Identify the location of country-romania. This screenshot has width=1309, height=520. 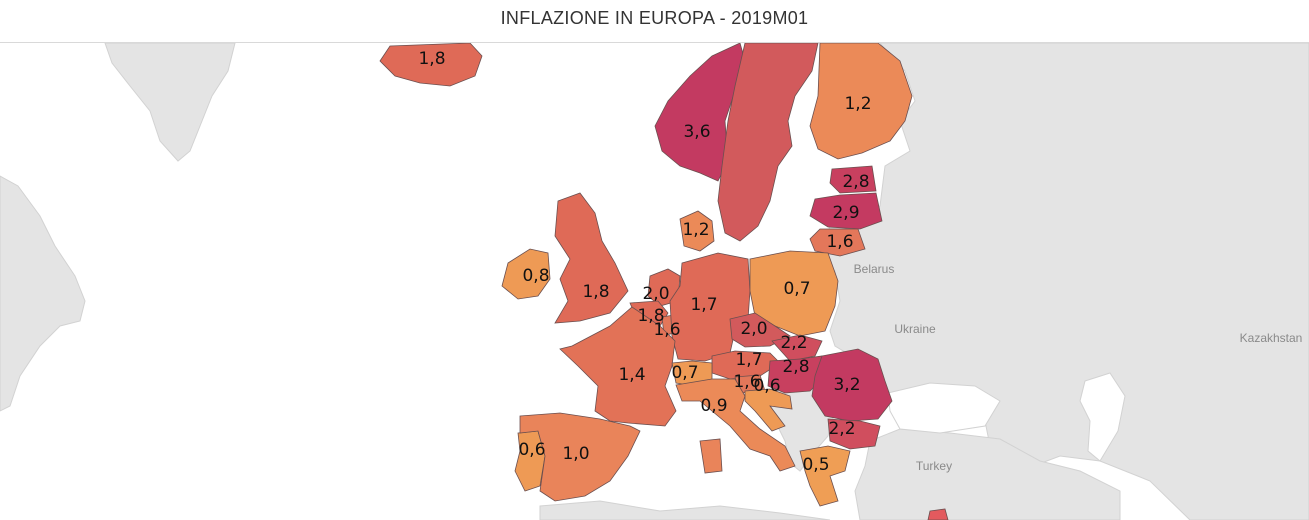
(852, 385).